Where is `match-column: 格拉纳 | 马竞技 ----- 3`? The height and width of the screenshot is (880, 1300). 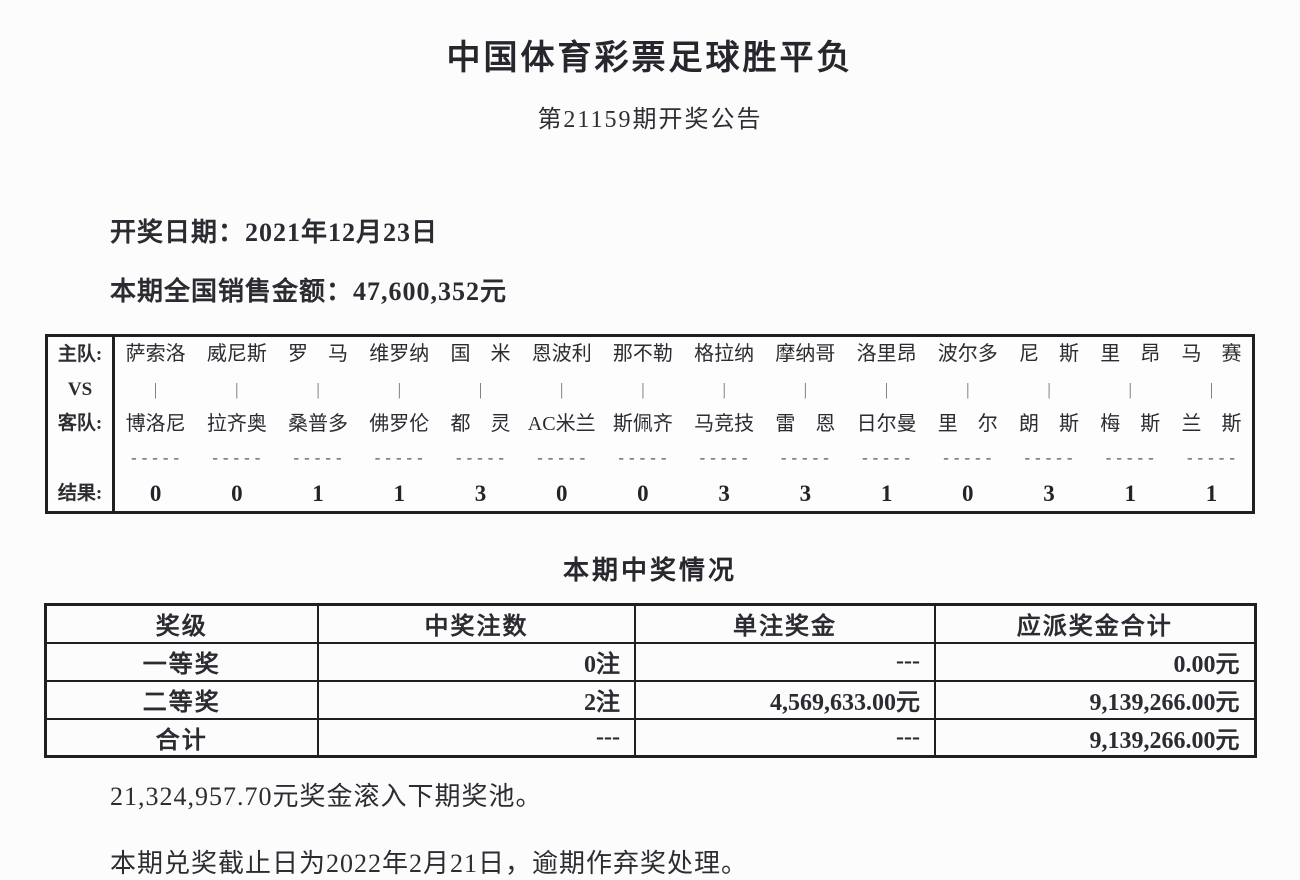 match-column: 格拉纳 | 马竞技 ----- 3 is located at coordinates (724, 424).